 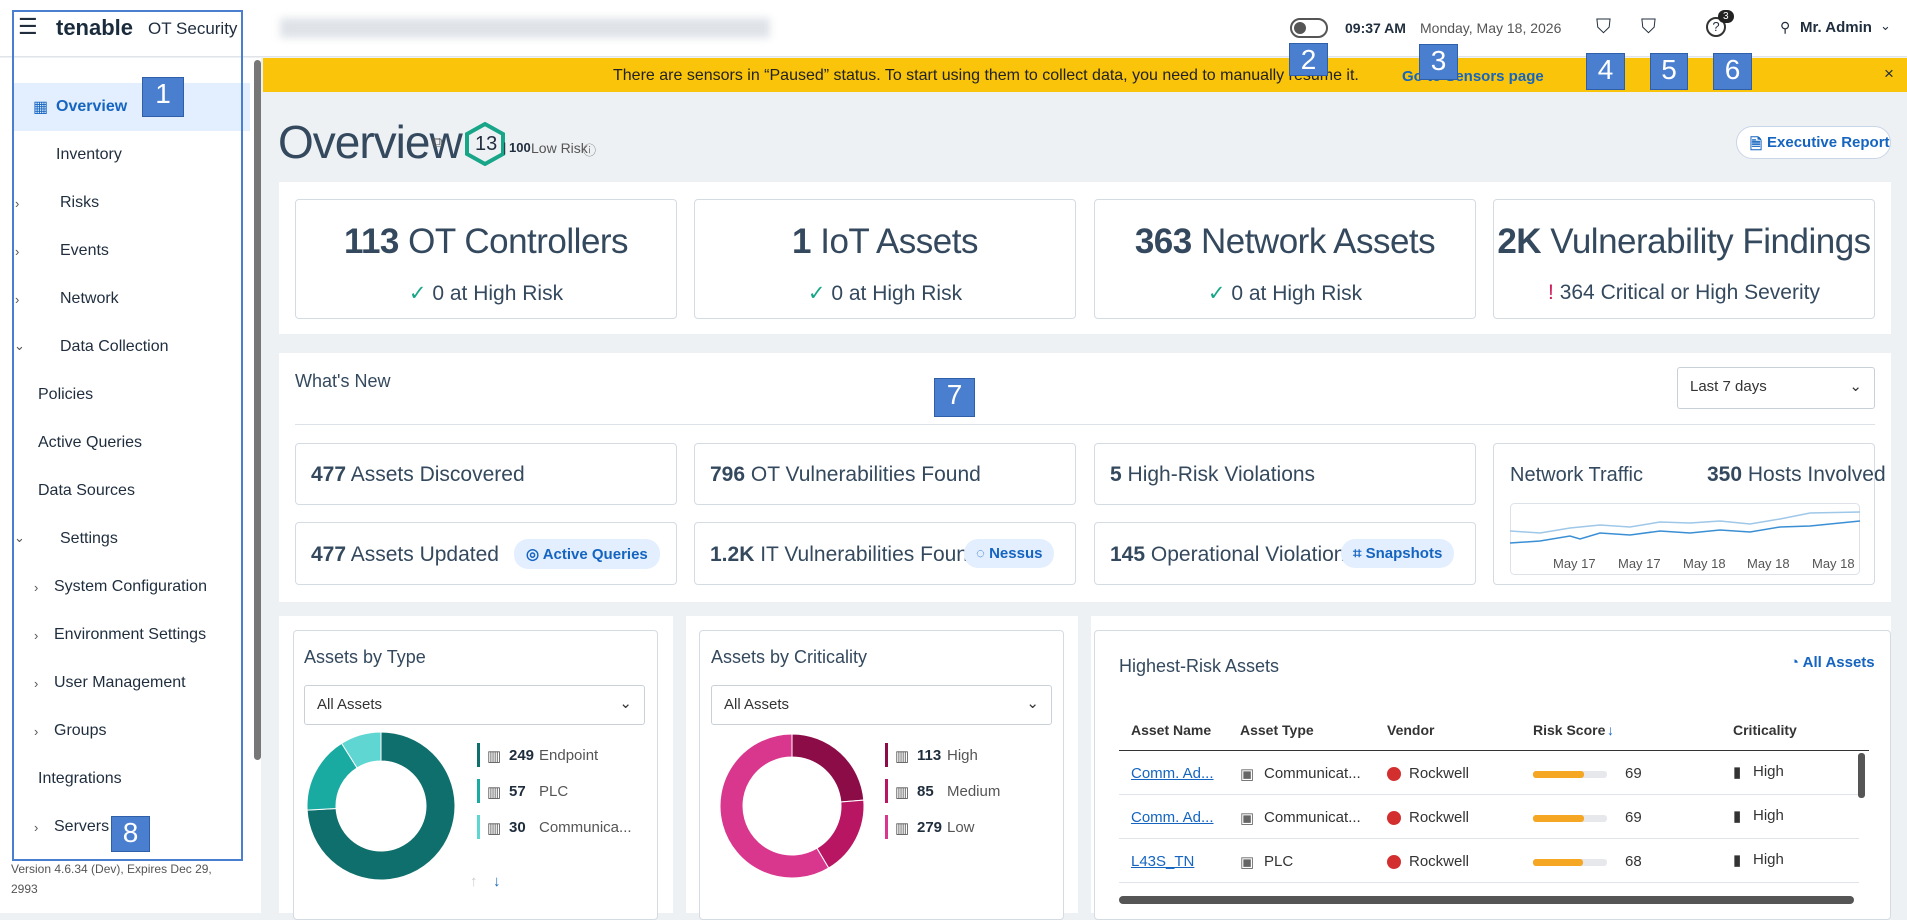 What do you see at coordinates (1610, 730) in the screenshot?
I see `sort-icon: ↓` at bounding box center [1610, 730].